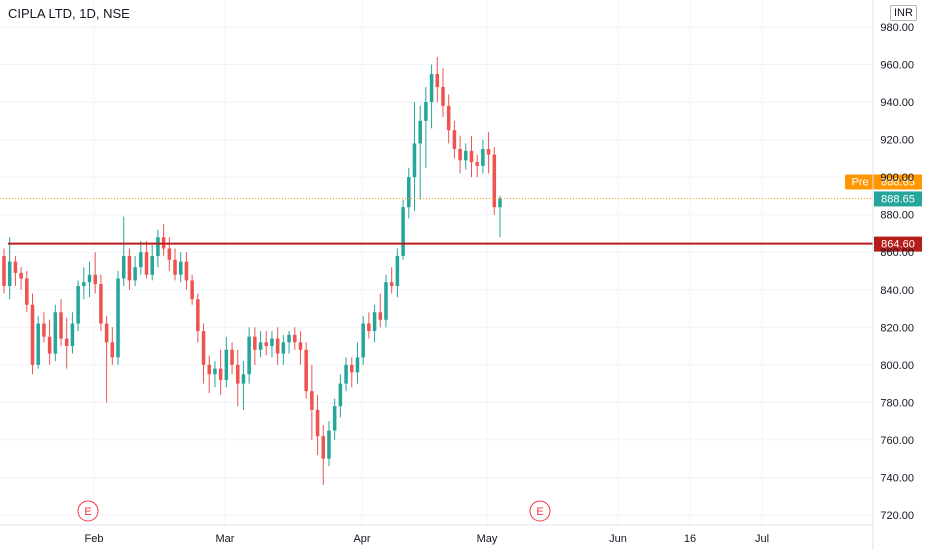 This screenshot has width=932, height=550. What do you see at coordinates (897, 28) in the screenshot?
I see `y-tick-label: 980.00` at bounding box center [897, 28].